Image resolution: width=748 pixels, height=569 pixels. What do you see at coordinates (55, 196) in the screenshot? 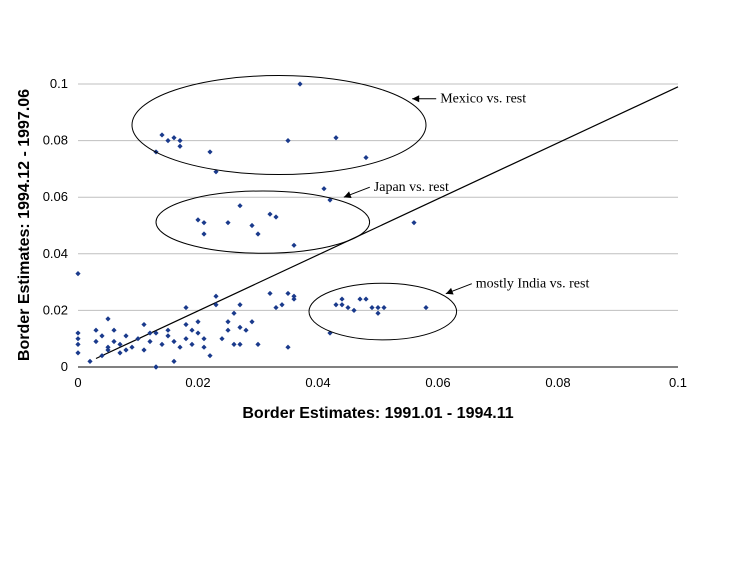
I see `y-tick-label: 0.06` at bounding box center [55, 196].